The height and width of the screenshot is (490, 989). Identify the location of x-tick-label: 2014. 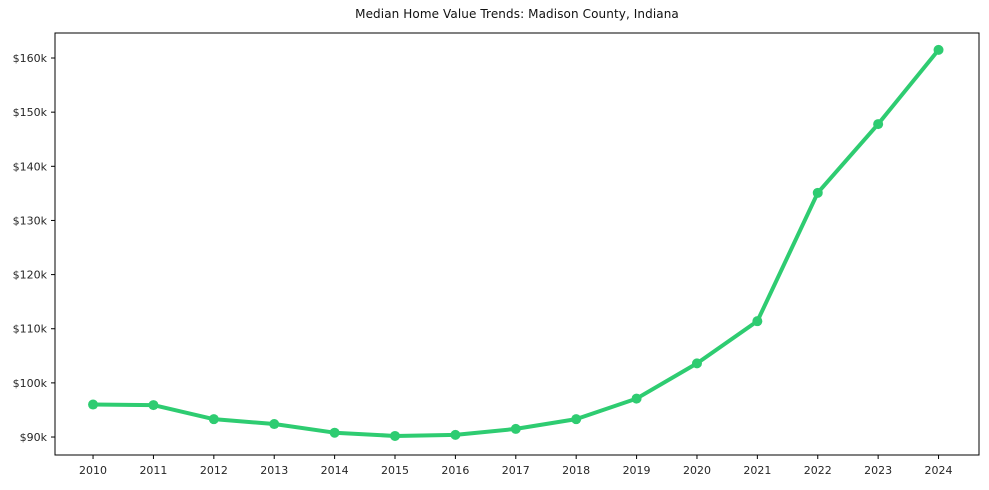
(335, 470).